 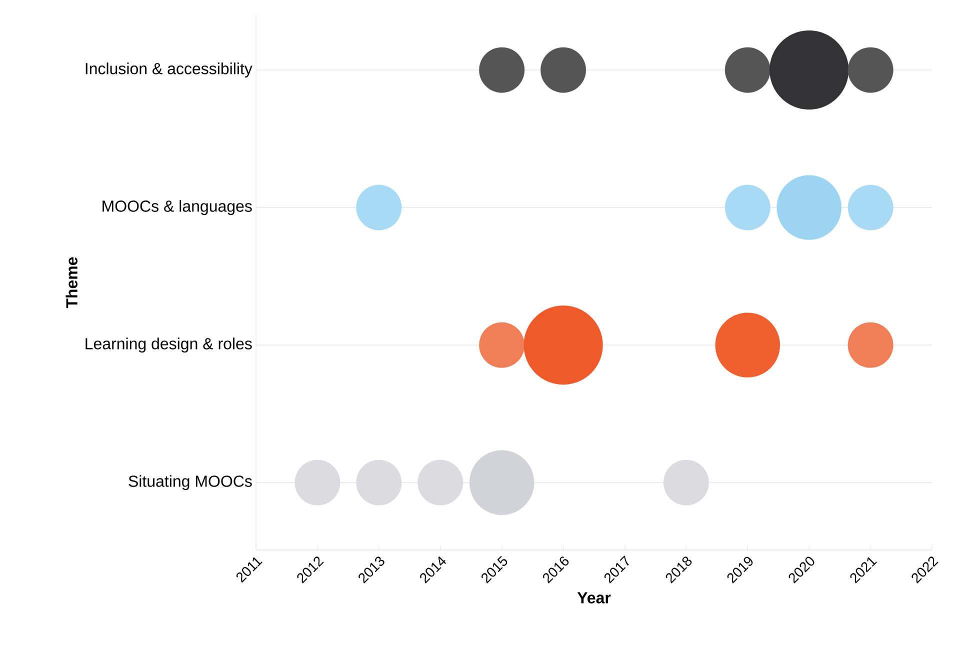 What do you see at coordinates (177, 208) in the screenshot?
I see `y-tick-label: MOOCs & languages` at bounding box center [177, 208].